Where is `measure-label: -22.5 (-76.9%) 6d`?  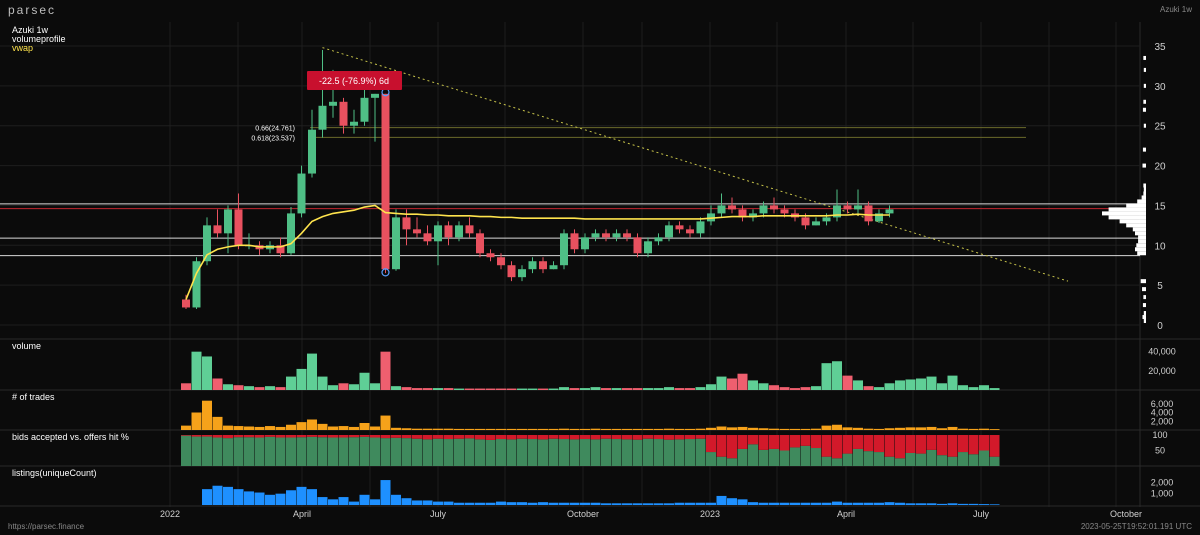 measure-label: -22.5 (-76.9%) 6d is located at coordinates (354, 81).